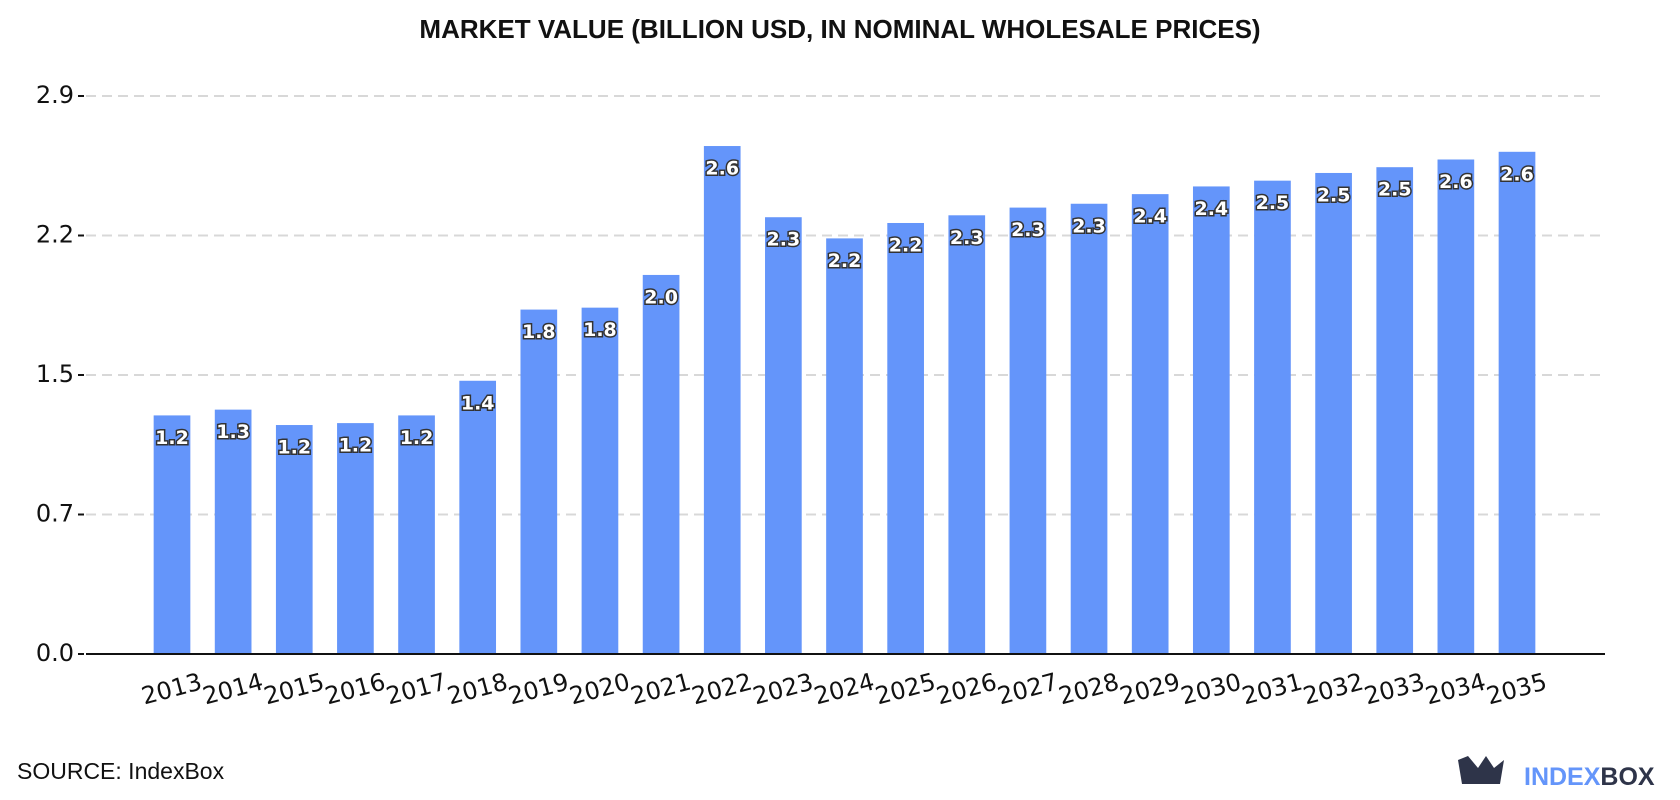 The width and height of the screenshot is (1680, 800). I want to click on x-tick-label: 2014, so click(233, 689).